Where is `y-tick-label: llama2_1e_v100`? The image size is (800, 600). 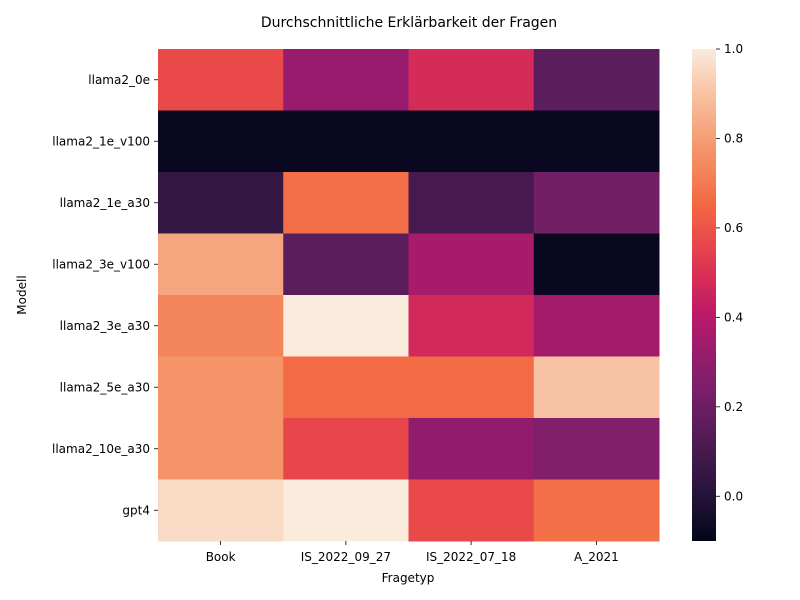 y-tick-label: llama2_1e_v100 is located at coordinates (101, 141).